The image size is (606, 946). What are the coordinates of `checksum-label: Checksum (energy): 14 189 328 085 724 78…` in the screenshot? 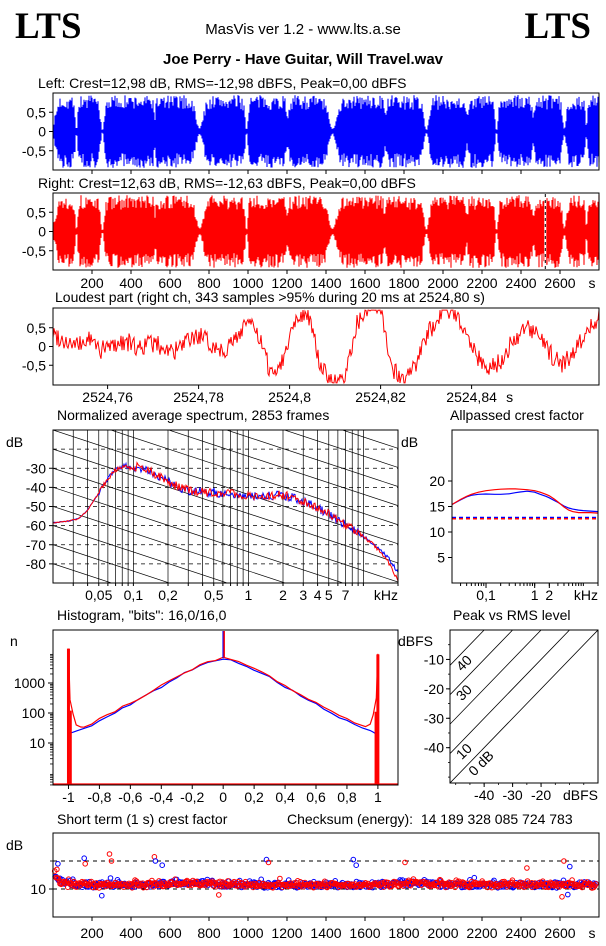 It's located at (430, 819).